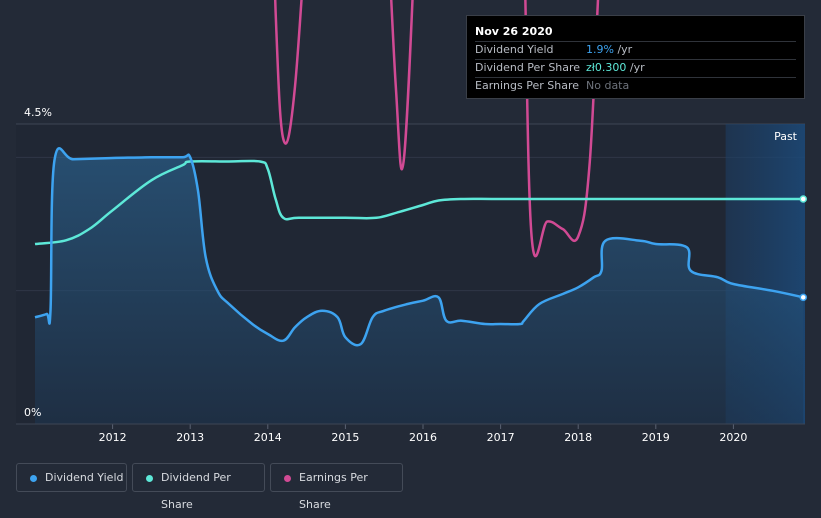 The height and width of the screenshot is (518, 821). I want to click on tooltip-value: No data, so click(608, 85).